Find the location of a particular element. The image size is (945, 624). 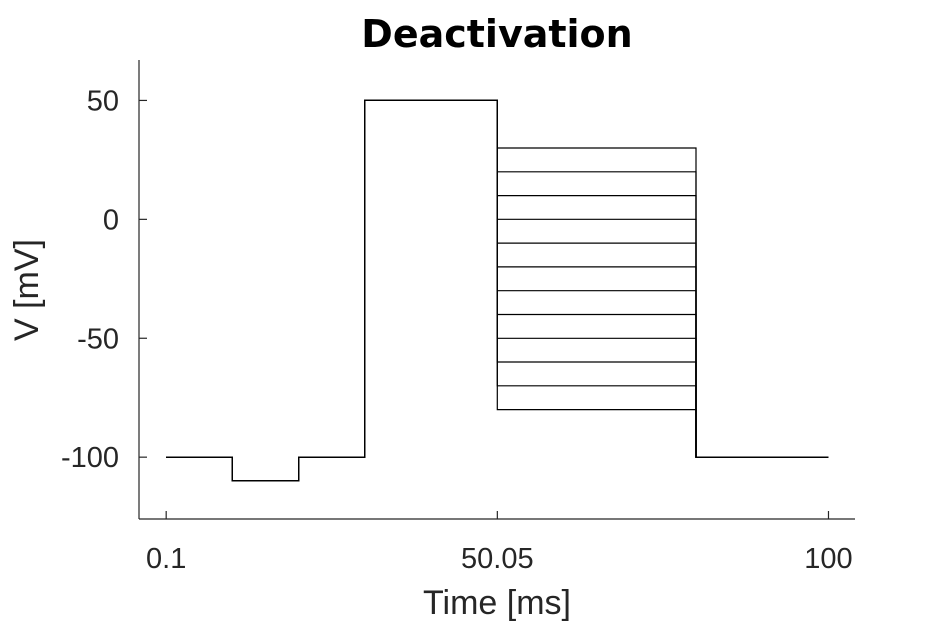

x-tick-label: 50.05 is located at coordinates (497, 559).